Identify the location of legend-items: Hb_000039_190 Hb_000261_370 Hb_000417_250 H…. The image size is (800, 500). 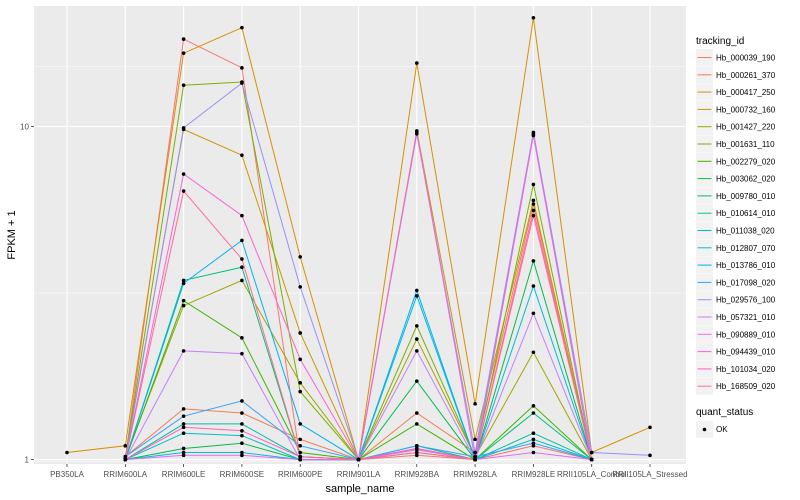
(736, 222).